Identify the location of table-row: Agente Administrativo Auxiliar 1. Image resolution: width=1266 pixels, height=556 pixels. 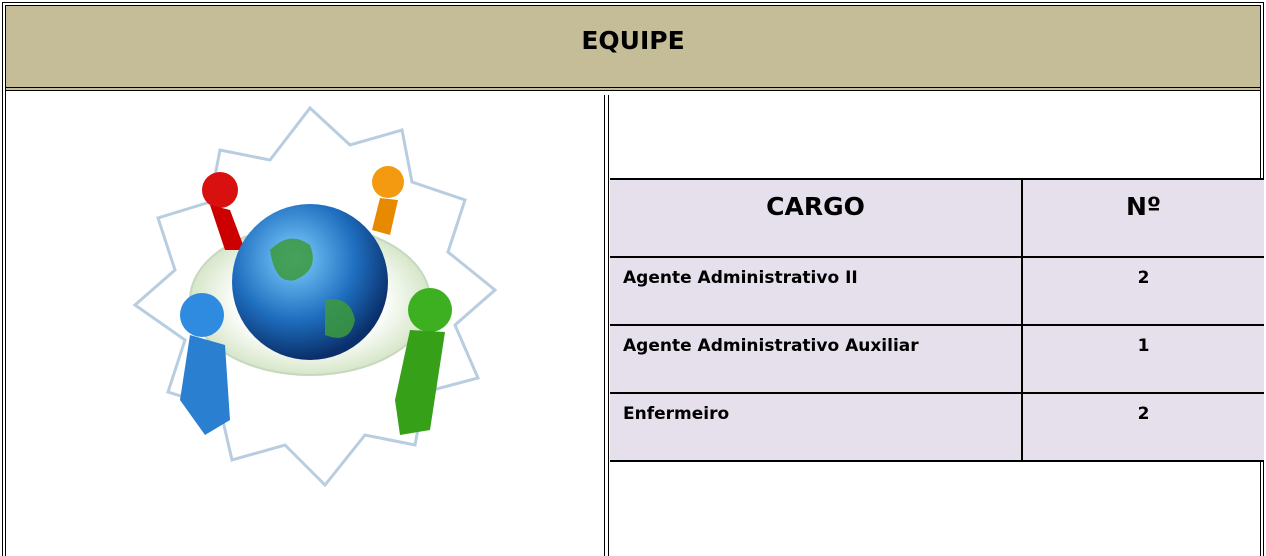
(937, 359).